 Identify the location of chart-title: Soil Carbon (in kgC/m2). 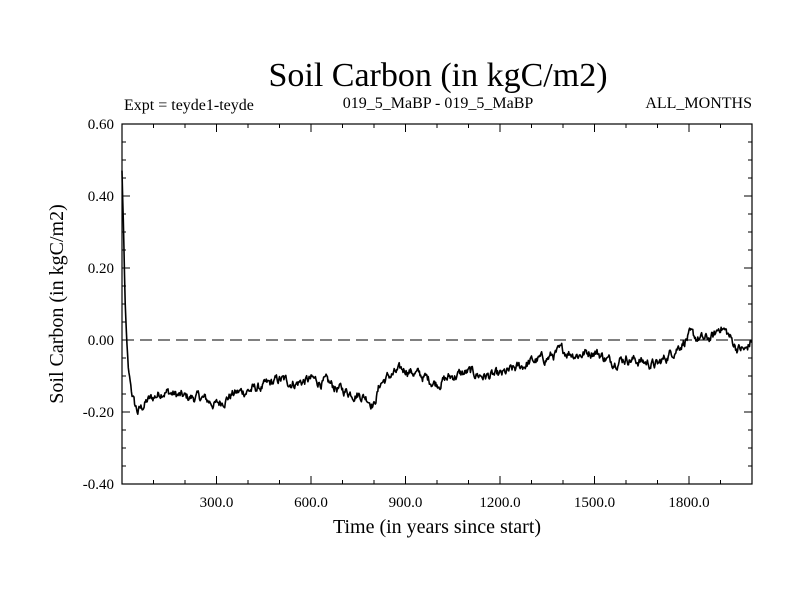
(437, 75).